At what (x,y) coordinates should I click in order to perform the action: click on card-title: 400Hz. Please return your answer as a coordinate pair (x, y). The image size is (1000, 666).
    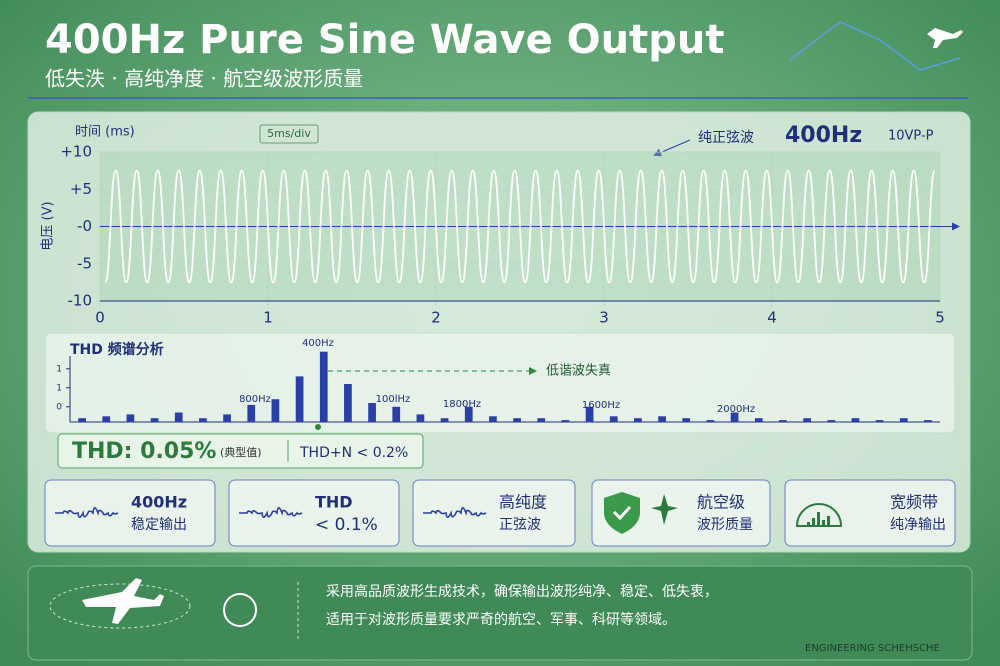
    Looking at the image, I should click on (159, 502).